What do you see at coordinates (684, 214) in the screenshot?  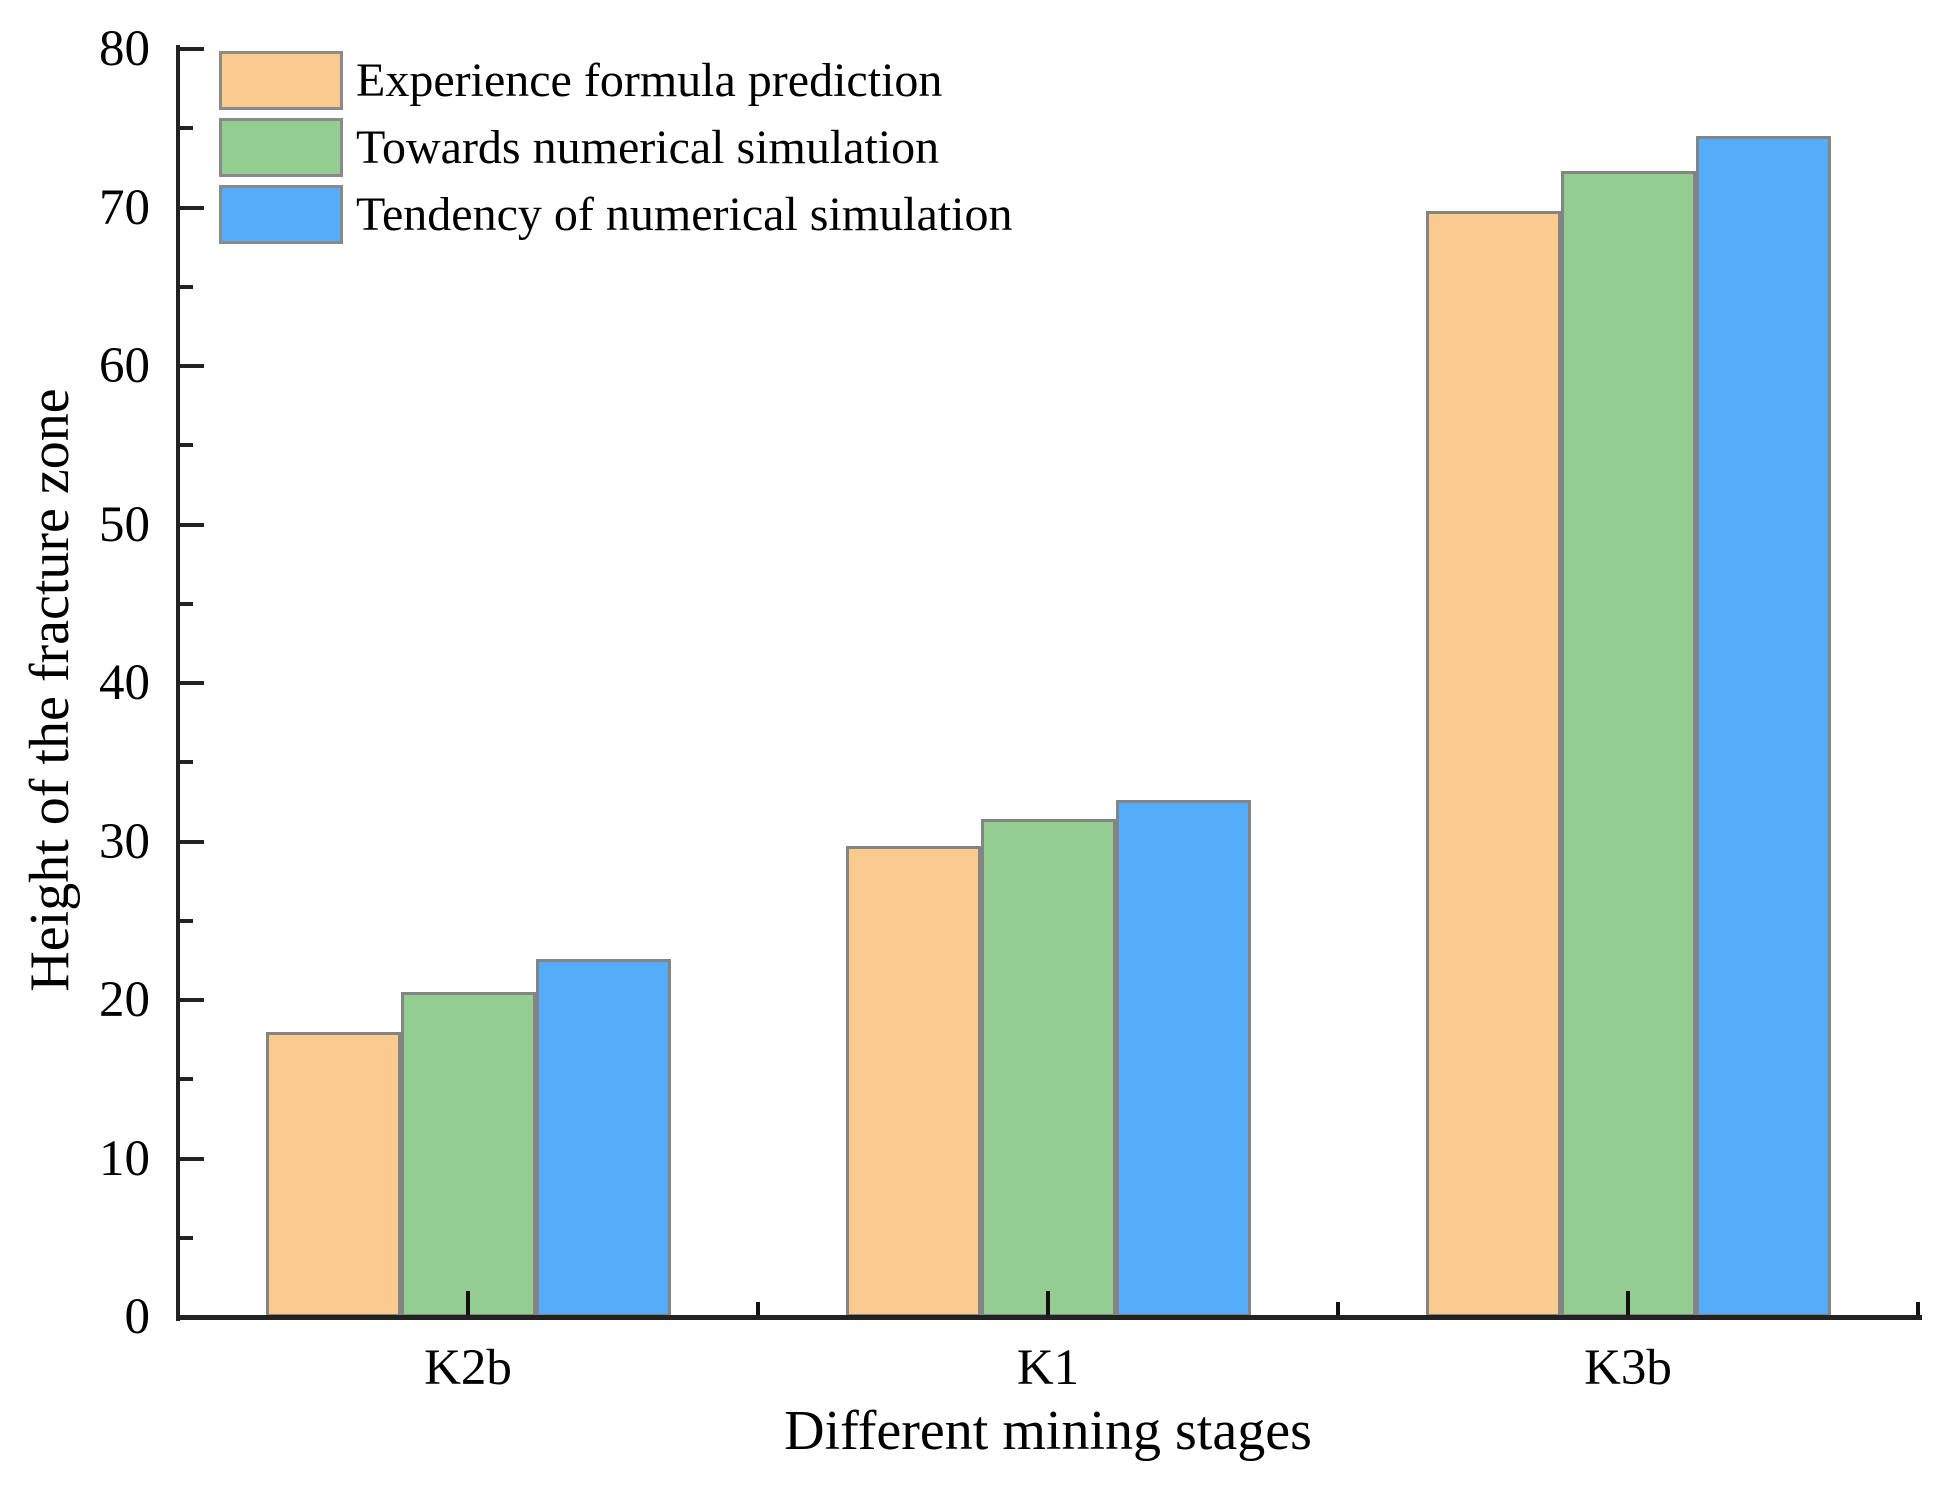 I see `legend-label-tendency: Tendency of numerical simulation` at bounding box center [684, 214].